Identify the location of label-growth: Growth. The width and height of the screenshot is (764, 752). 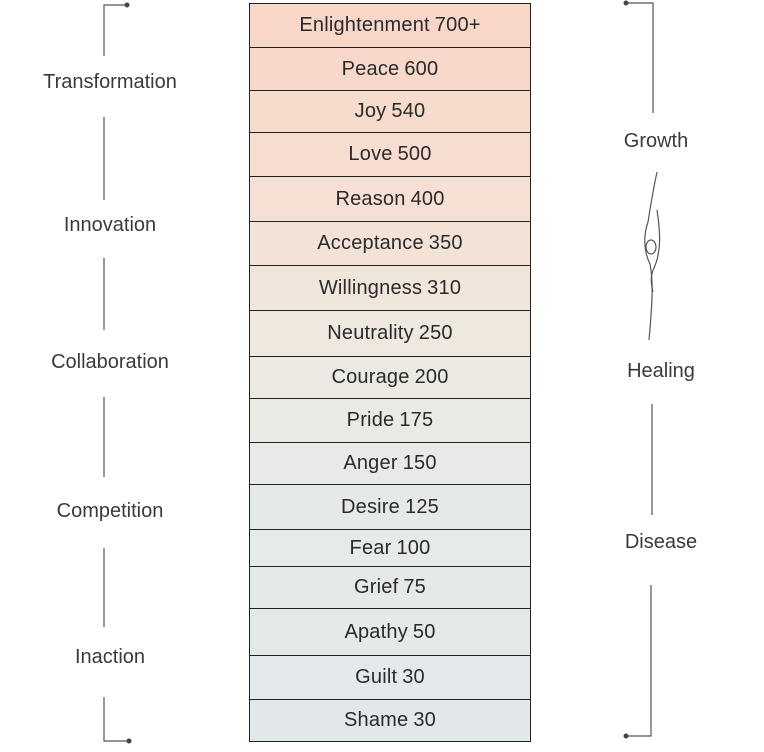
(656, 141).